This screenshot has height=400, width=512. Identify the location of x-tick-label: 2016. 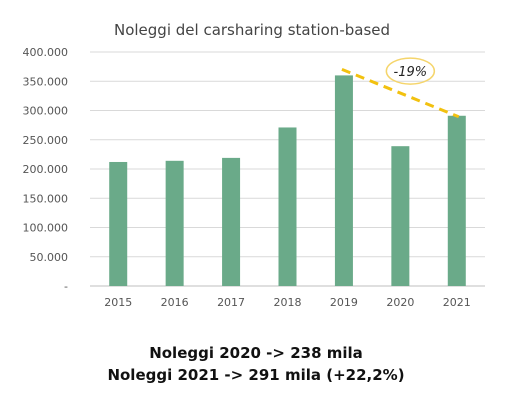
(175, 302).